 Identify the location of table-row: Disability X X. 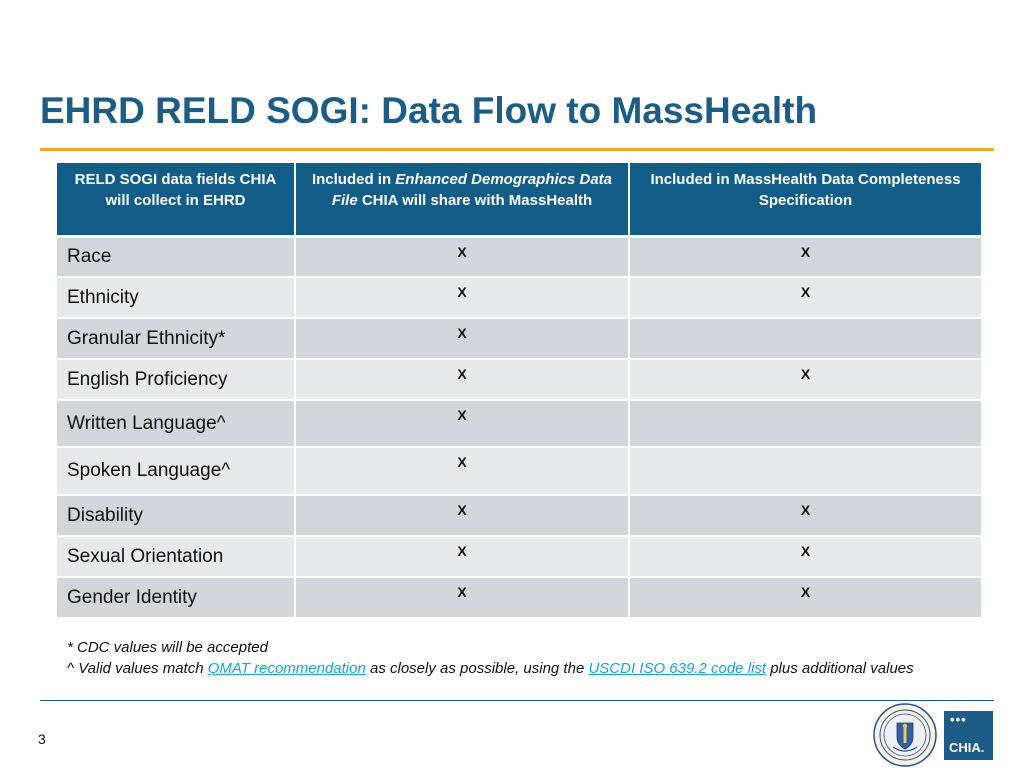
(519, 516).